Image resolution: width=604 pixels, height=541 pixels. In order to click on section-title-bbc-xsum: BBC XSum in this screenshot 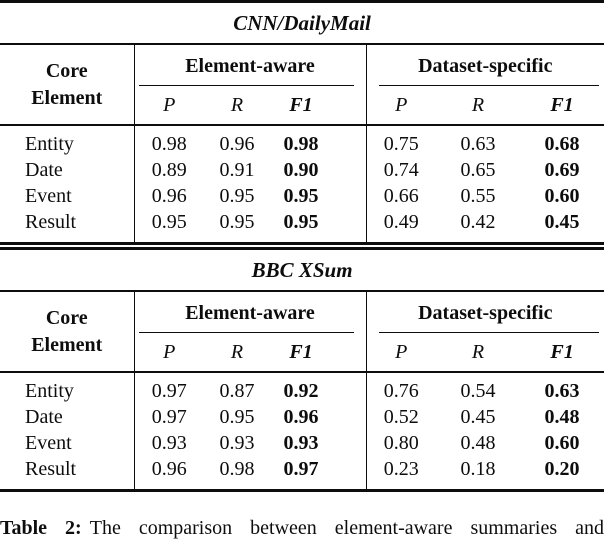, I will do `click(302, 269)`.